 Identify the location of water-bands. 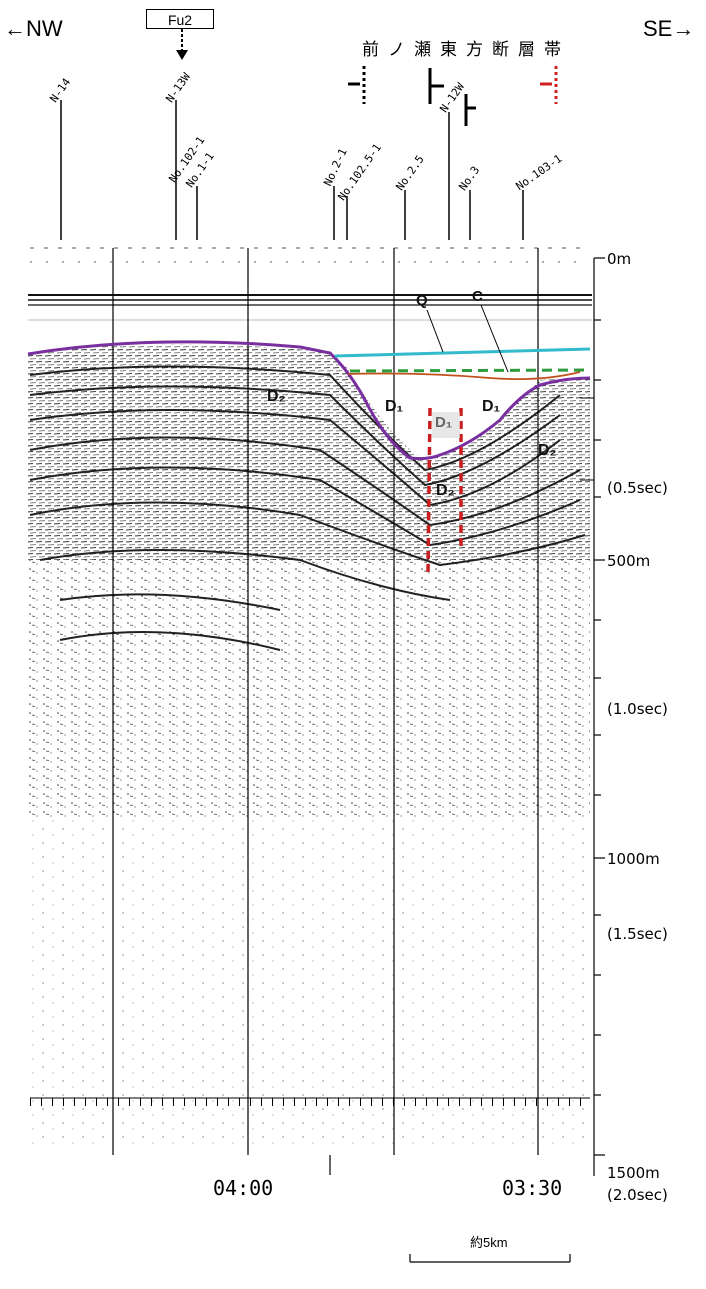
(310, 307).